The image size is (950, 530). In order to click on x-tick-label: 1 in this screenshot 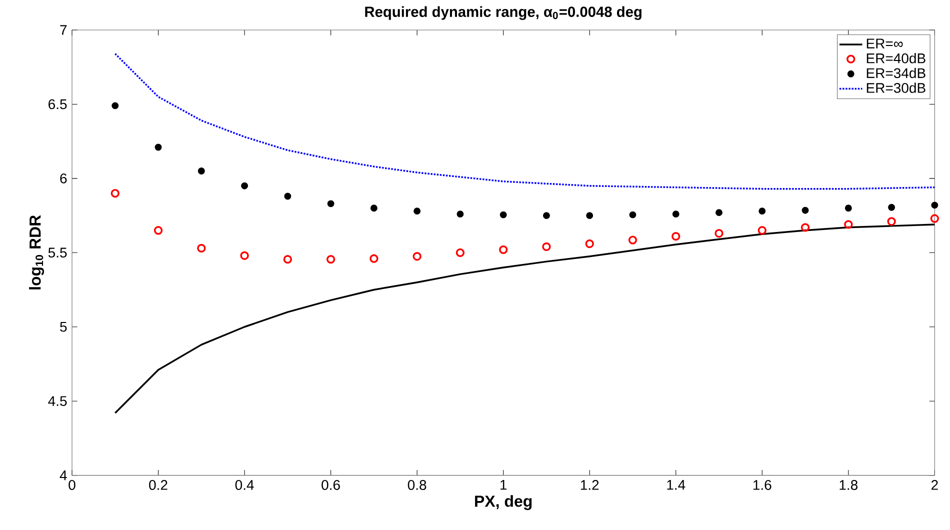, I will do `click(503, 485)`.